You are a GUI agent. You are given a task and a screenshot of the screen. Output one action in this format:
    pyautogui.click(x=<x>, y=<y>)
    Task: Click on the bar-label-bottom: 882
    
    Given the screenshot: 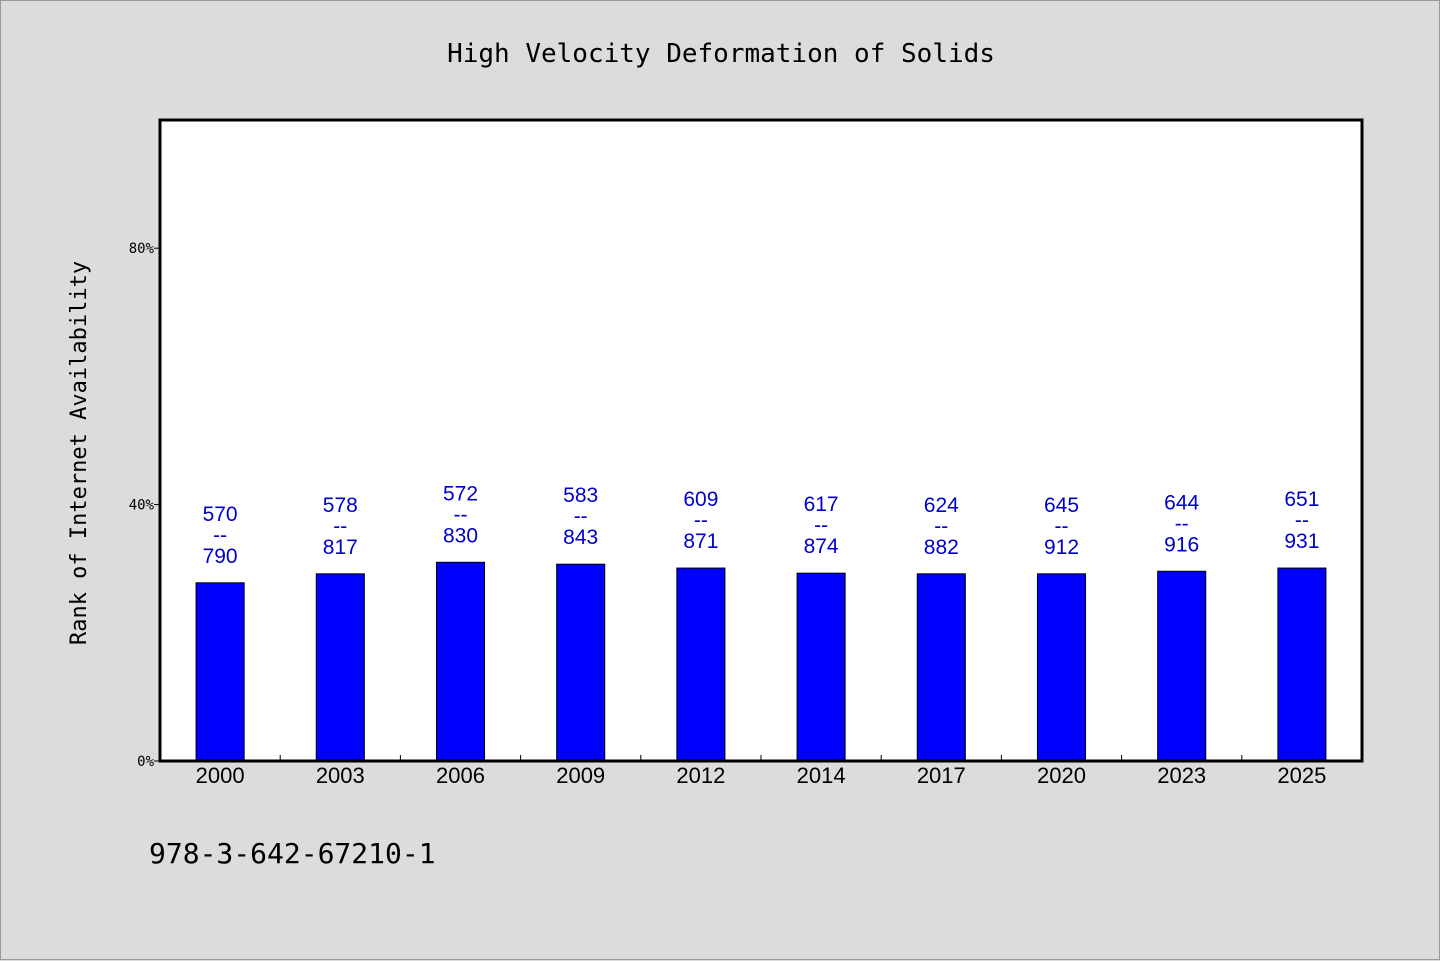 What is the action you would take?
    pyautogui.click(x=941, y=547)
    